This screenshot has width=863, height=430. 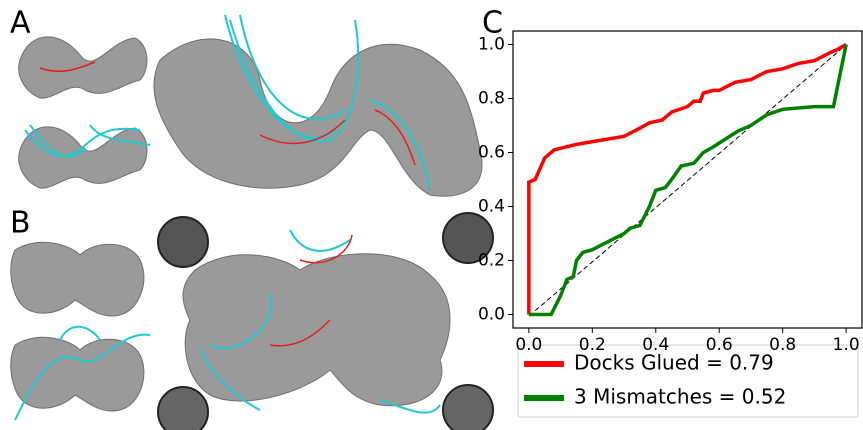 I want to click on x-tick-label: 0.4, so click(x=655, y=345).